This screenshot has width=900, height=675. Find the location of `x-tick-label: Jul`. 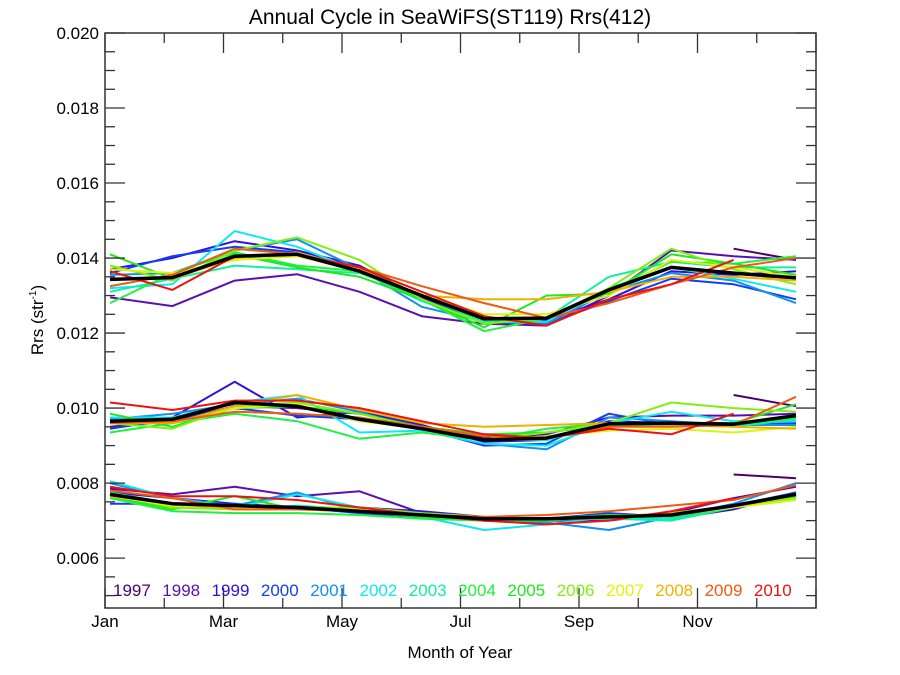

x-tick-label: Jul is located at coordinates (461, 621).